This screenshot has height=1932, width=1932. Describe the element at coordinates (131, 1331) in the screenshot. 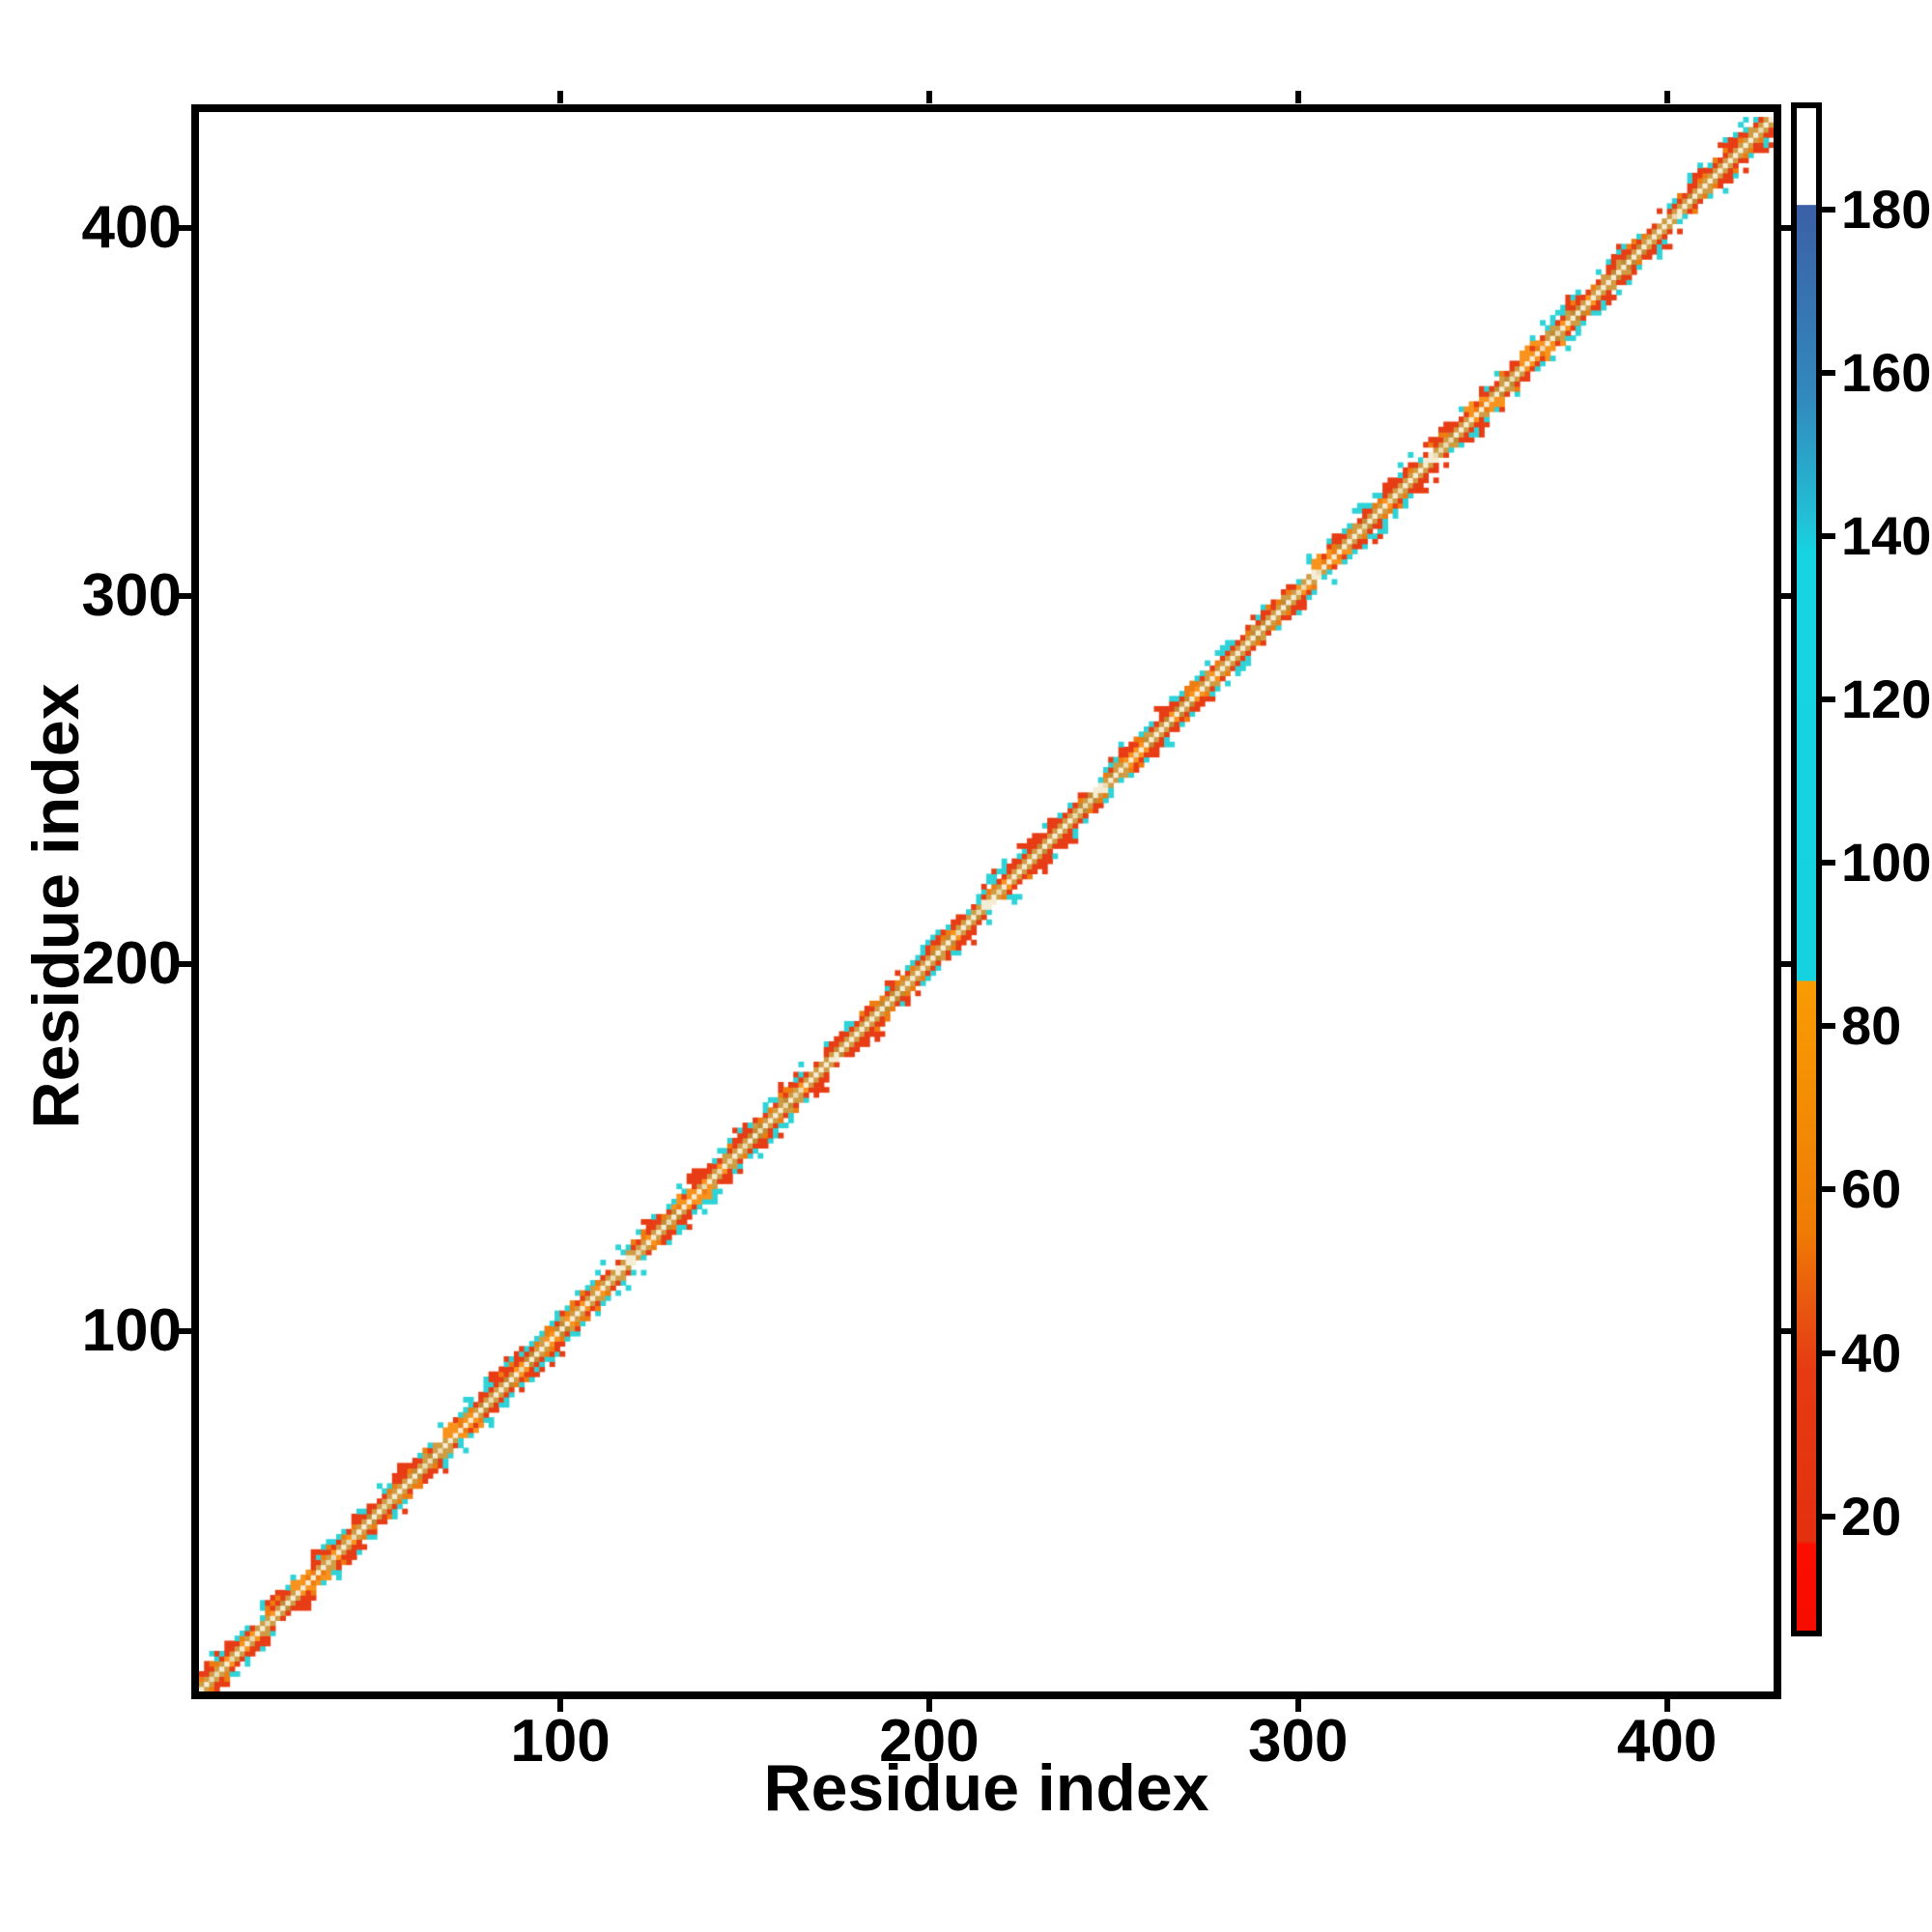

I see `y-tick-label: 100` at that location.